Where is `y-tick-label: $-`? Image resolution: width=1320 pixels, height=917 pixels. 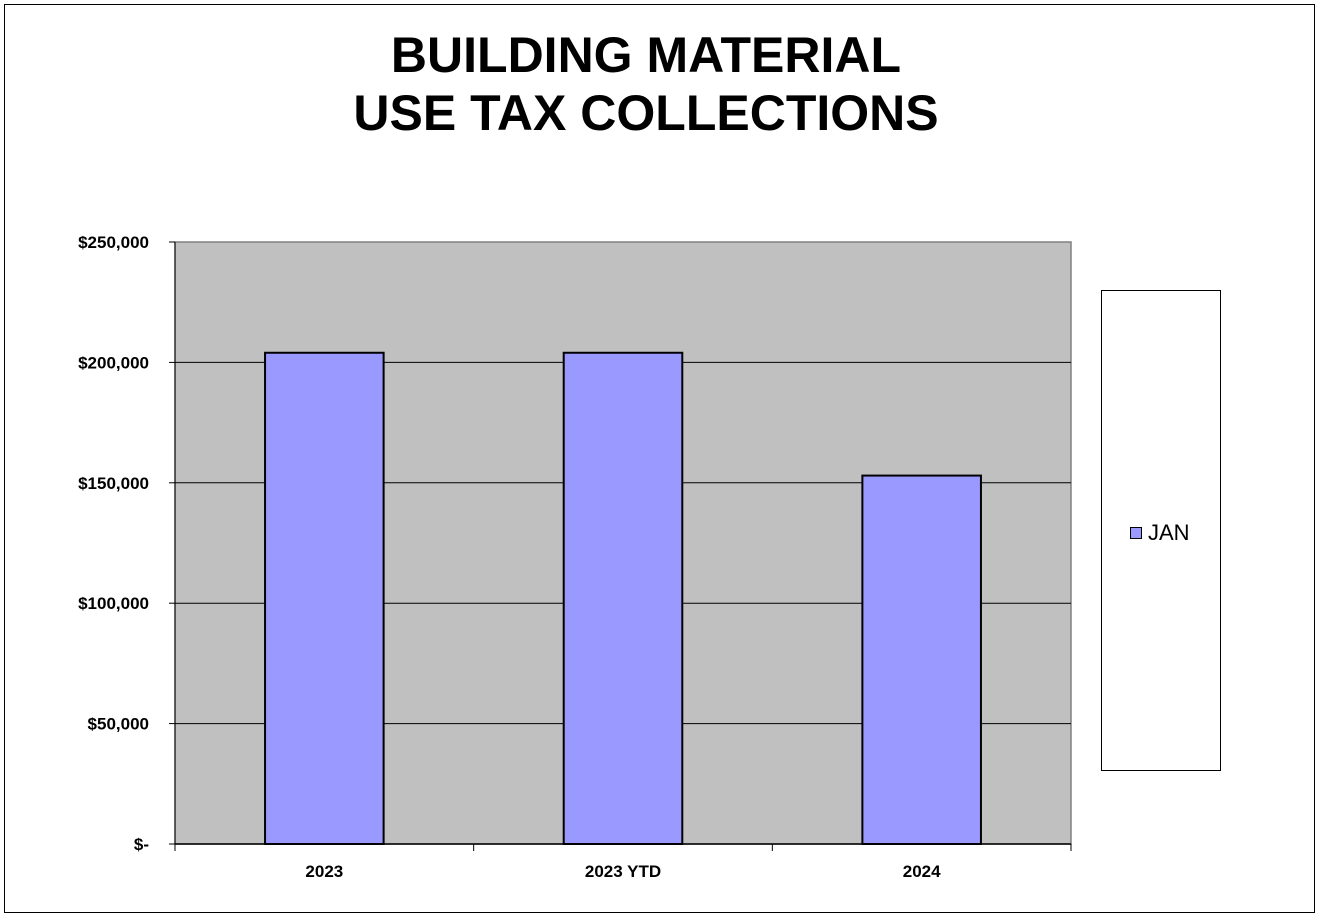 y-tick-label: $- is located at coordinates (141, 844).